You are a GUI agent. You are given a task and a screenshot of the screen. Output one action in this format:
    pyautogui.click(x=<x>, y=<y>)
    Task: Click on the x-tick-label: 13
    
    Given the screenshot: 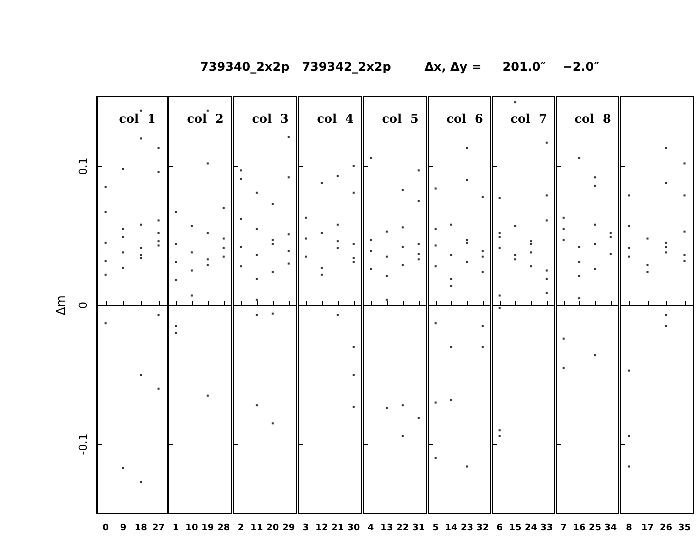 What is the action you would take?
    pyautogui.click(x=387, y=529)
    